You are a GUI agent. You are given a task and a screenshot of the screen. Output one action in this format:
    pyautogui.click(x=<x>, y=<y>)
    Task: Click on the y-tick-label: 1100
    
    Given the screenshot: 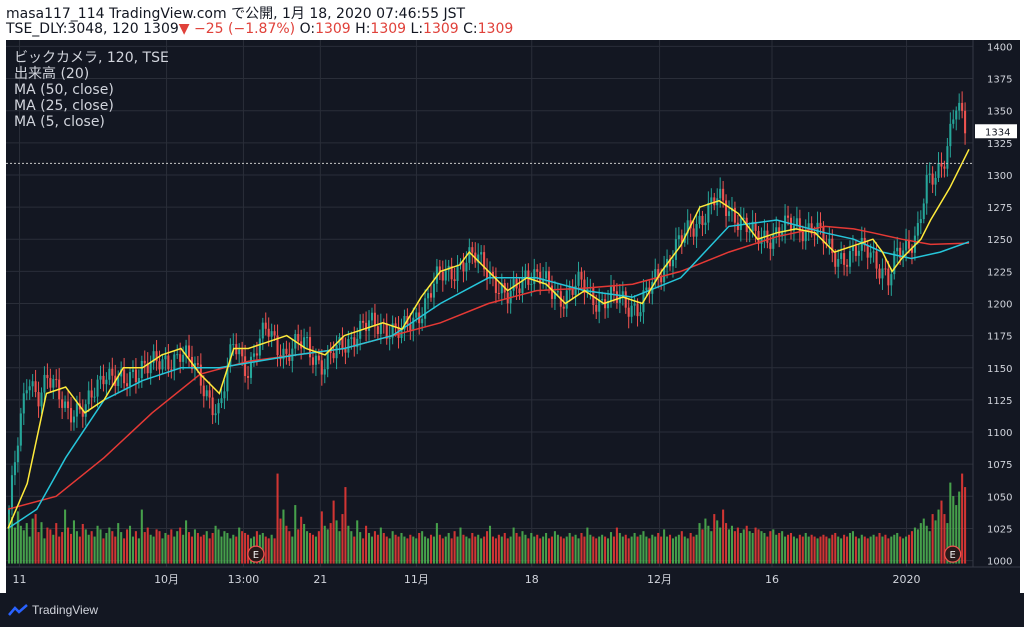 What is the action you would take?
    pyautogui.click(x=999, y=433)
    